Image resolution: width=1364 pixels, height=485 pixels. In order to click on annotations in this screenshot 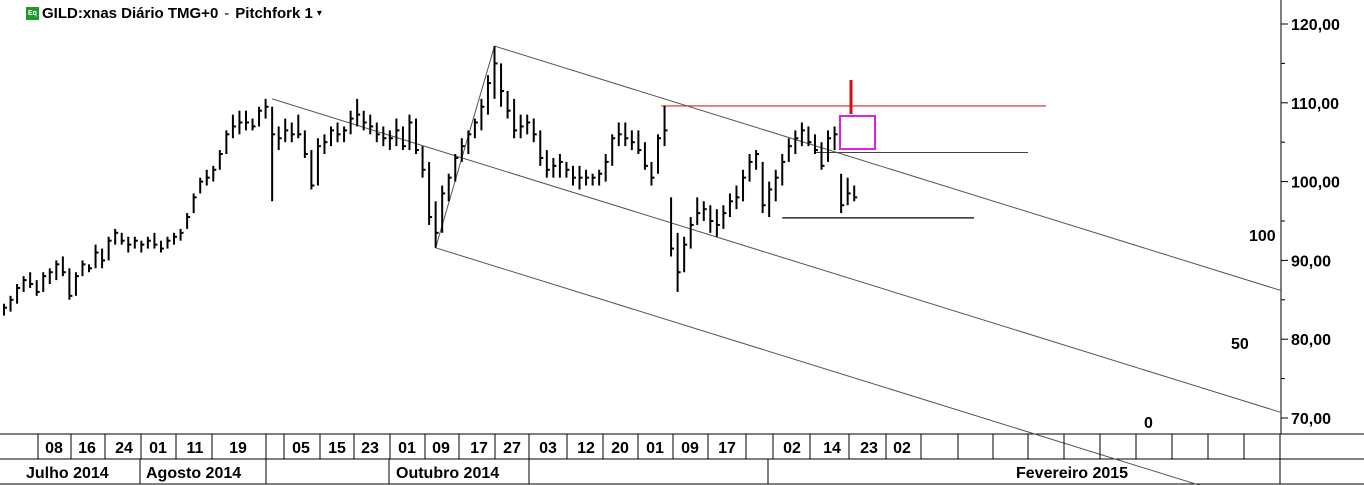, I will do `click(857, 115)`.